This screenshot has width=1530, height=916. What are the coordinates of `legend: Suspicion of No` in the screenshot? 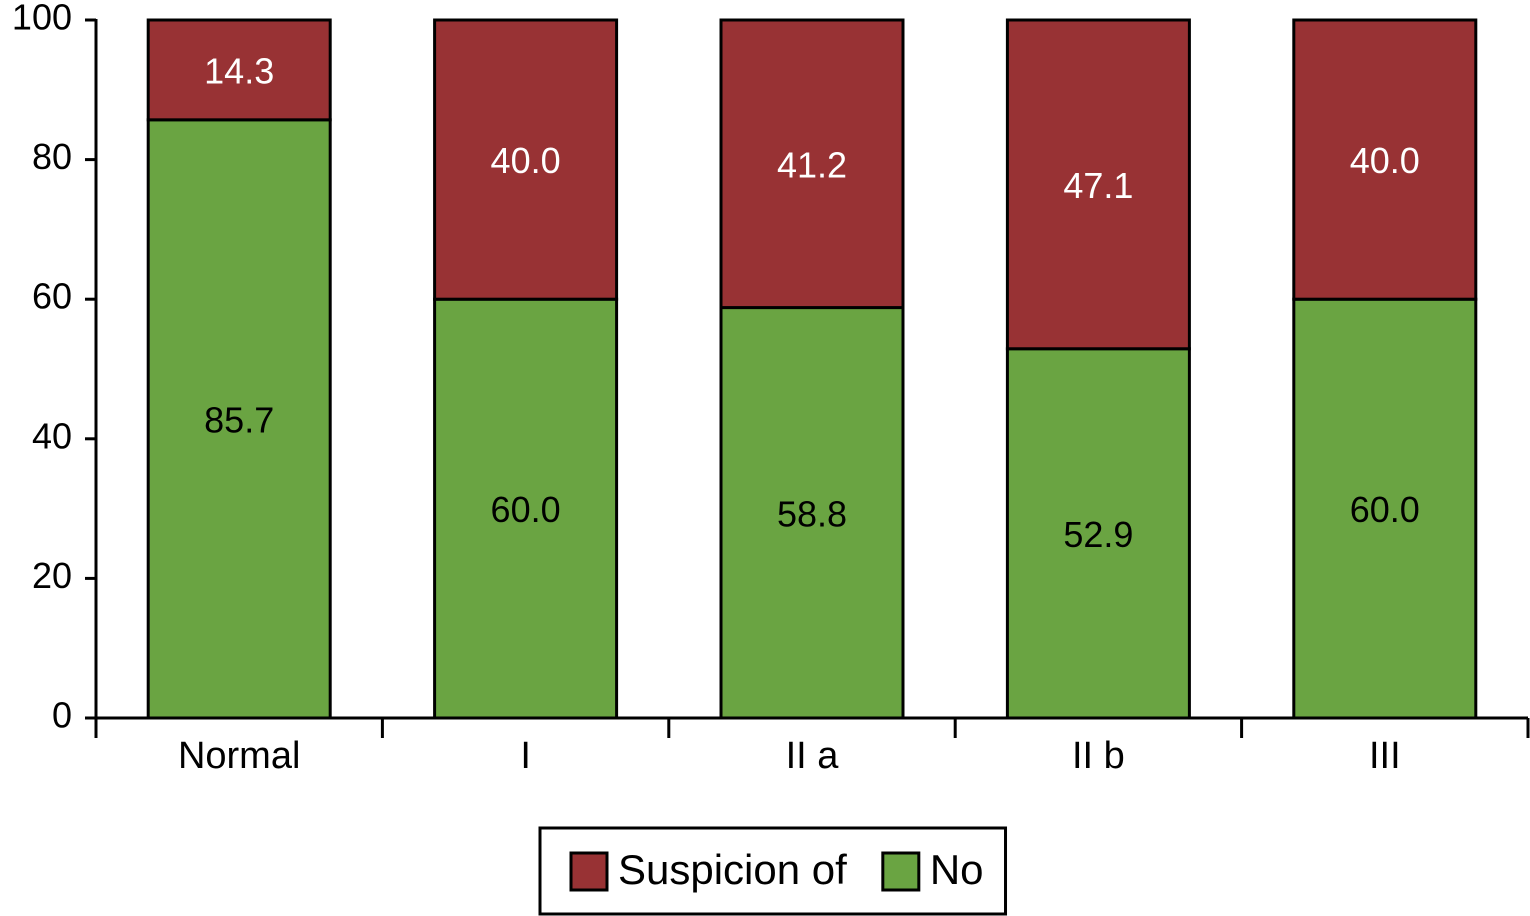 It's located at (773, 871).